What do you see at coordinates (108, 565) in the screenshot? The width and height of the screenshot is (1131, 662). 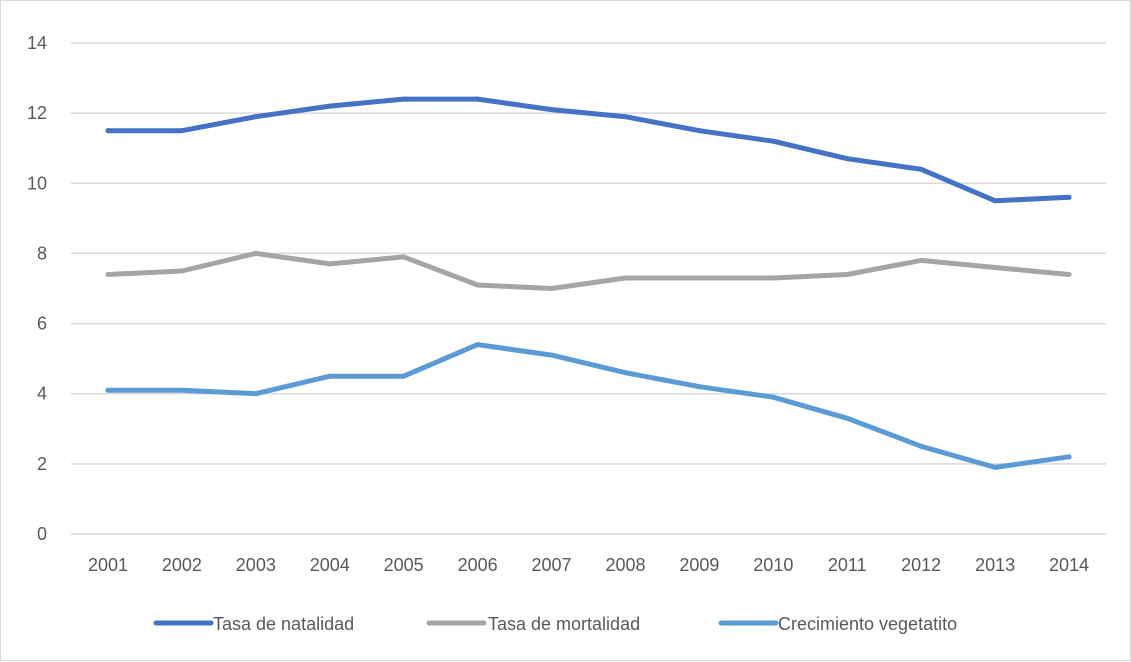 I see `x-tick-label: 2001` at bounding box center [108, 565].